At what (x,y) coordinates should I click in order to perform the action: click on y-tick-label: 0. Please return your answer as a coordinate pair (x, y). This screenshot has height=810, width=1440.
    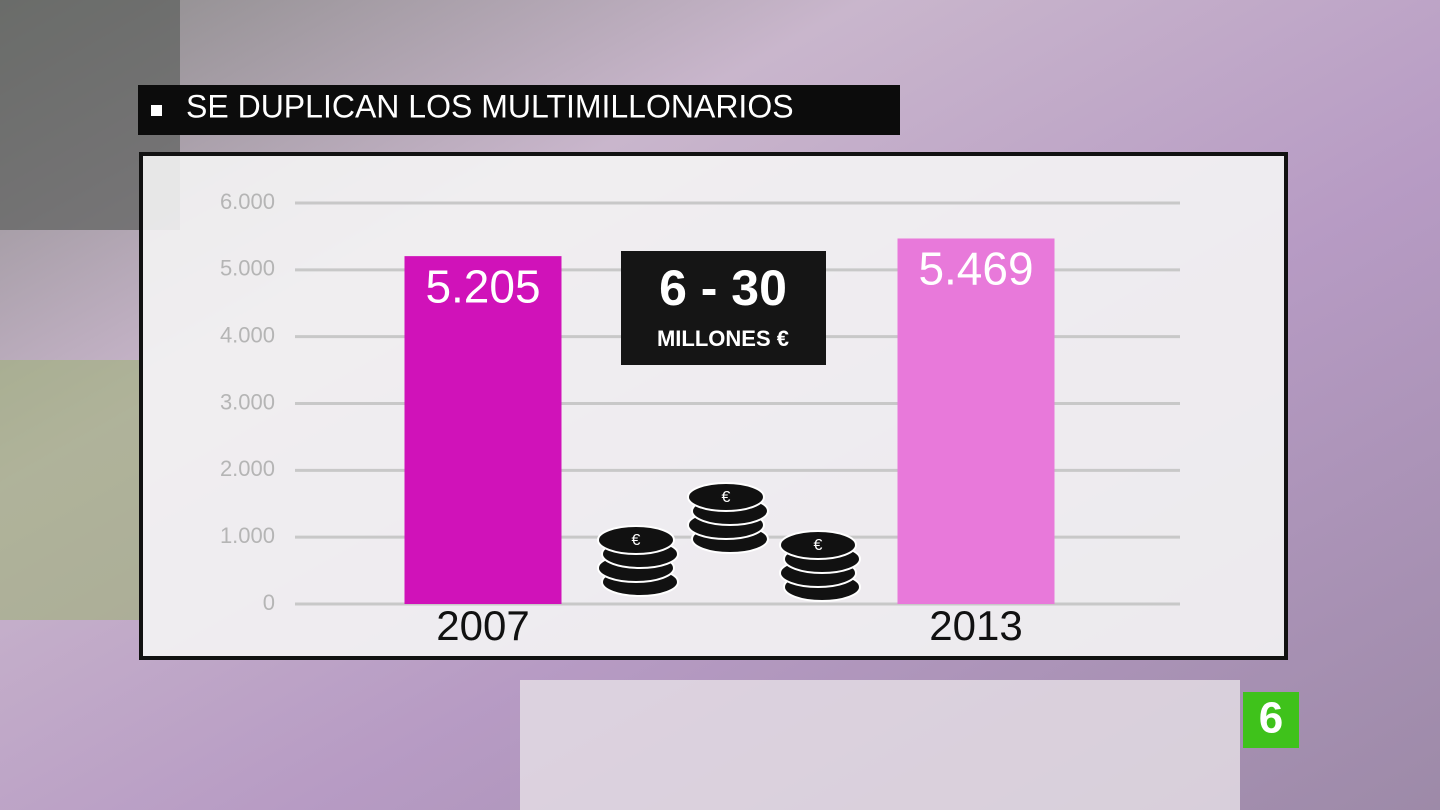
    Looking at the image, I should click on (269, 602).